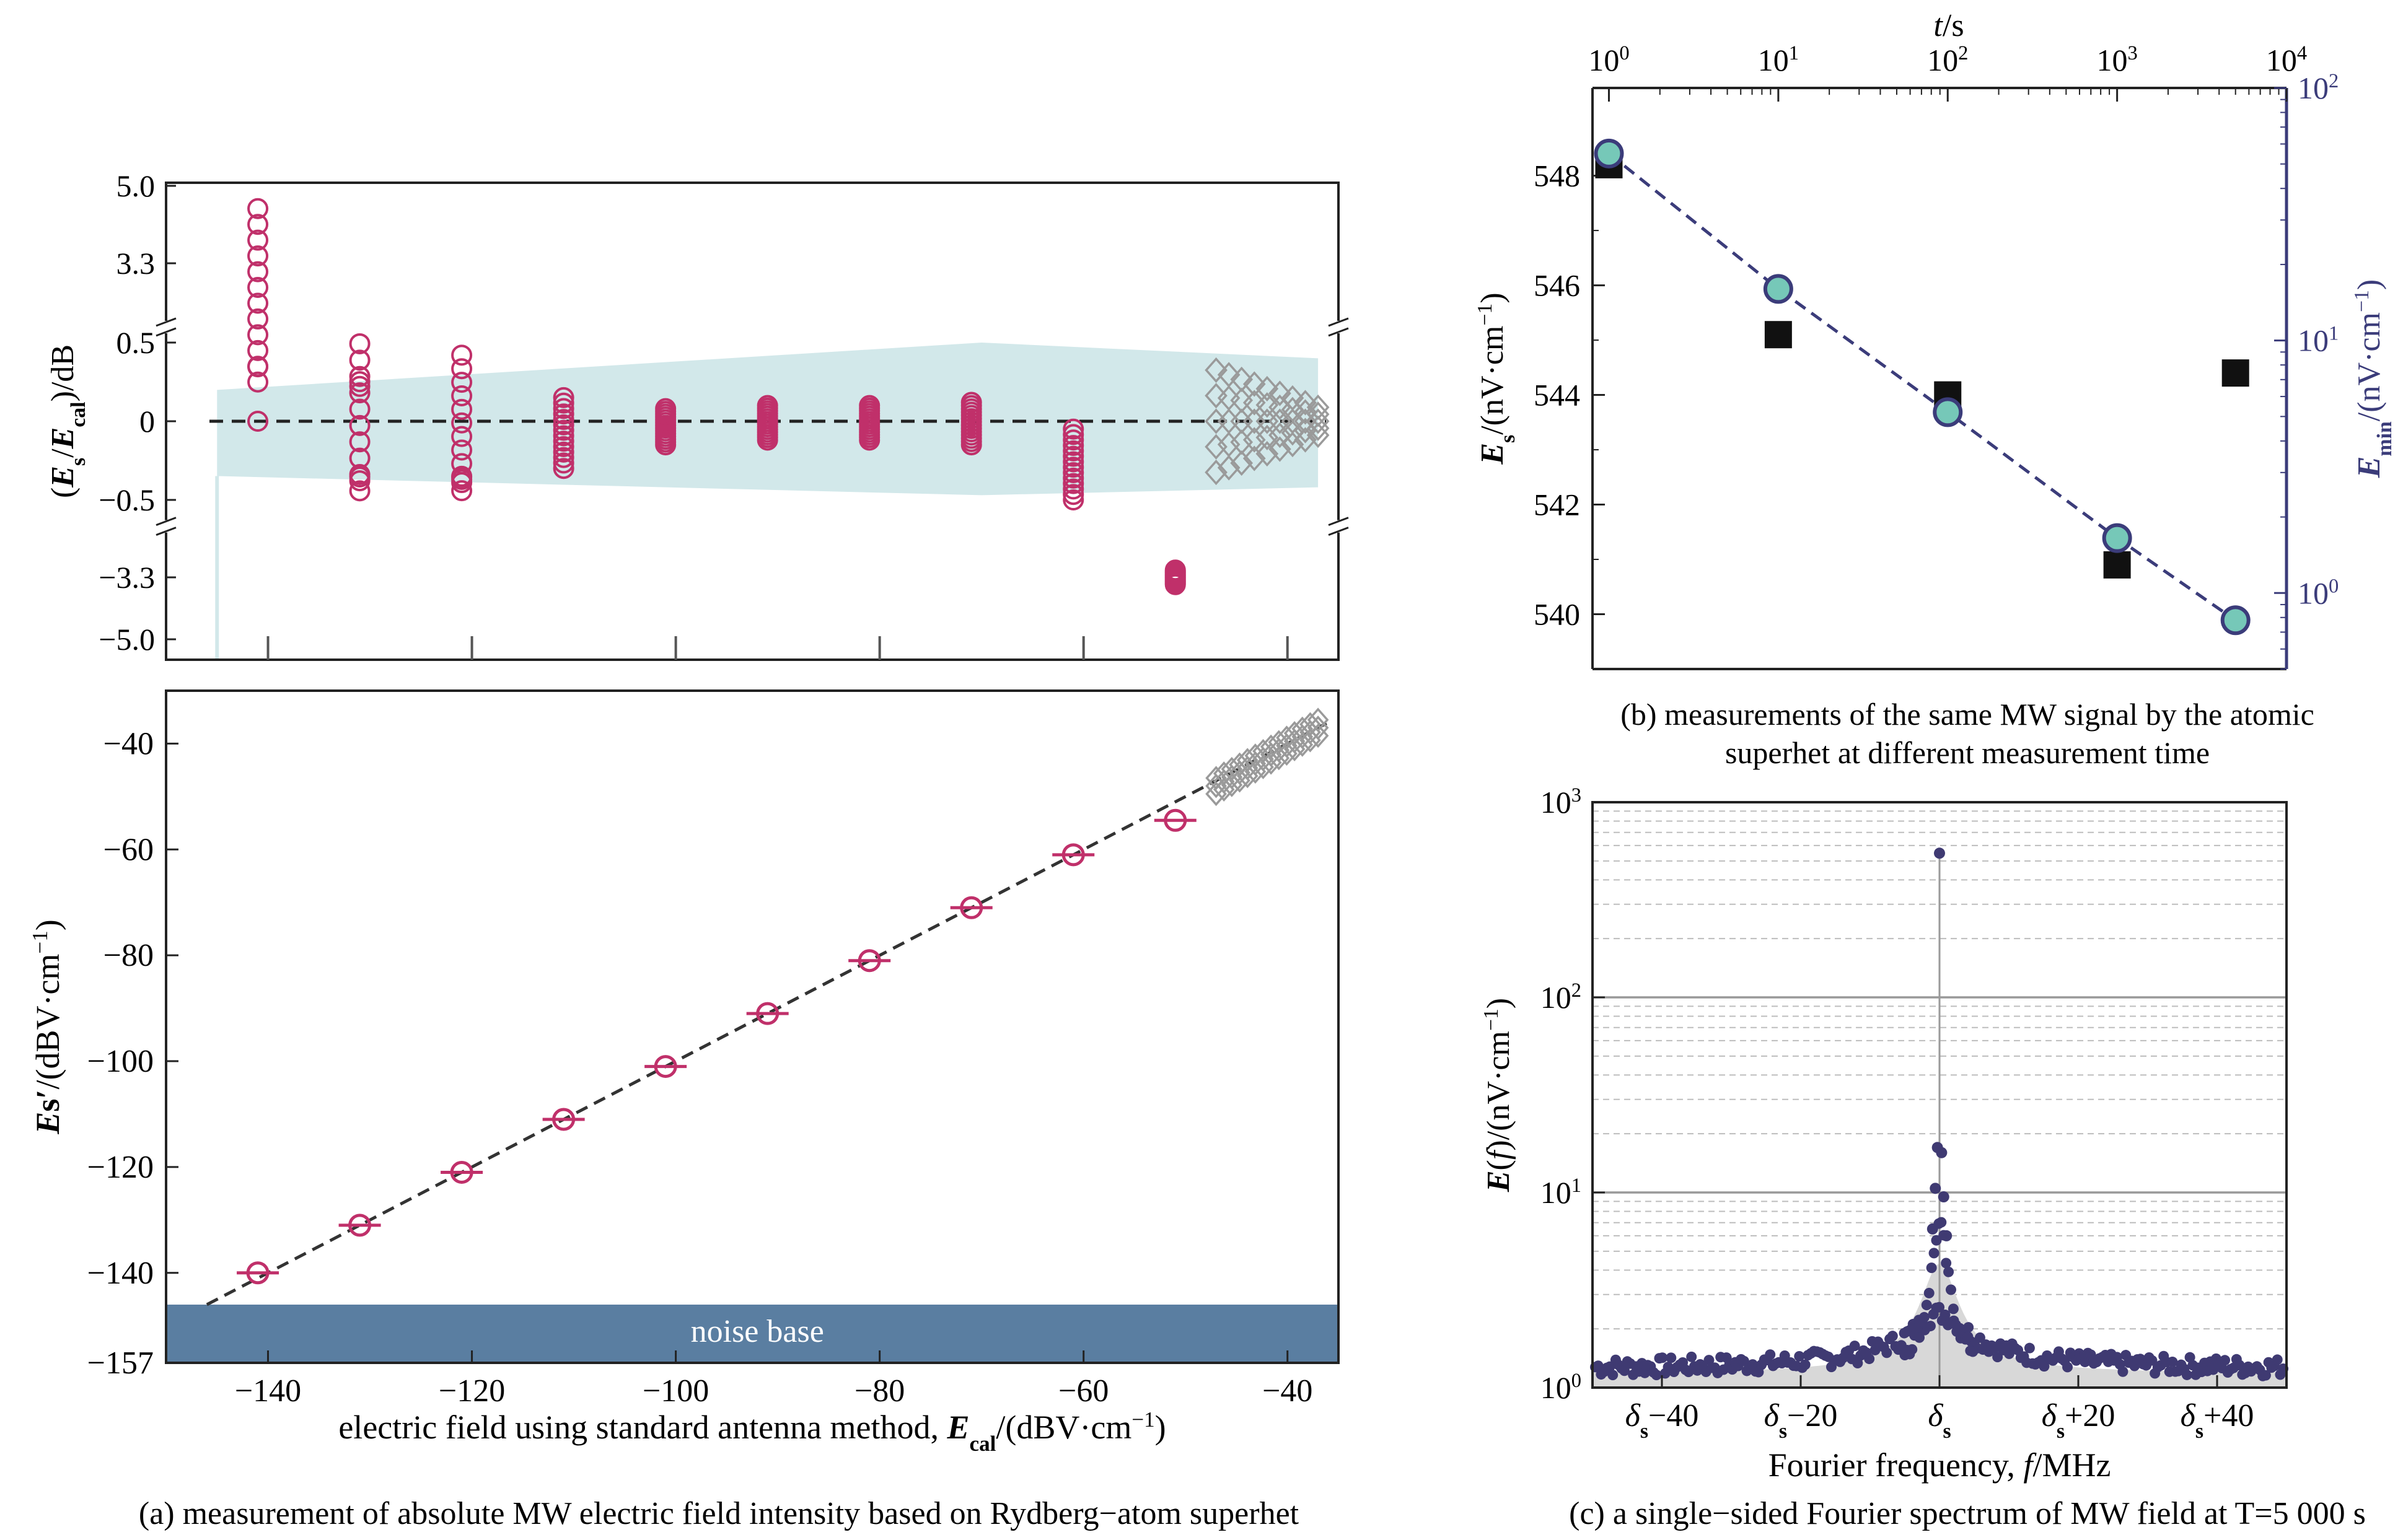 This screenshot has width=2403, height=1540. What do you see at coordinates (1557, 614) in the screenshot?
I see `y-tick-label-left: 540` at bounding box center [1557, 614].